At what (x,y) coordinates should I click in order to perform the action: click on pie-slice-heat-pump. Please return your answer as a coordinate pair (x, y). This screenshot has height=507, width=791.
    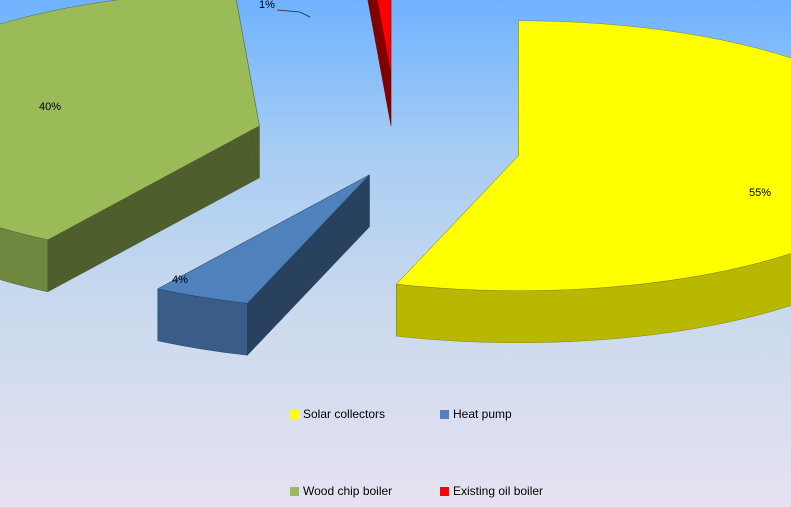
    Looking at the image, I should click on (263, 265).